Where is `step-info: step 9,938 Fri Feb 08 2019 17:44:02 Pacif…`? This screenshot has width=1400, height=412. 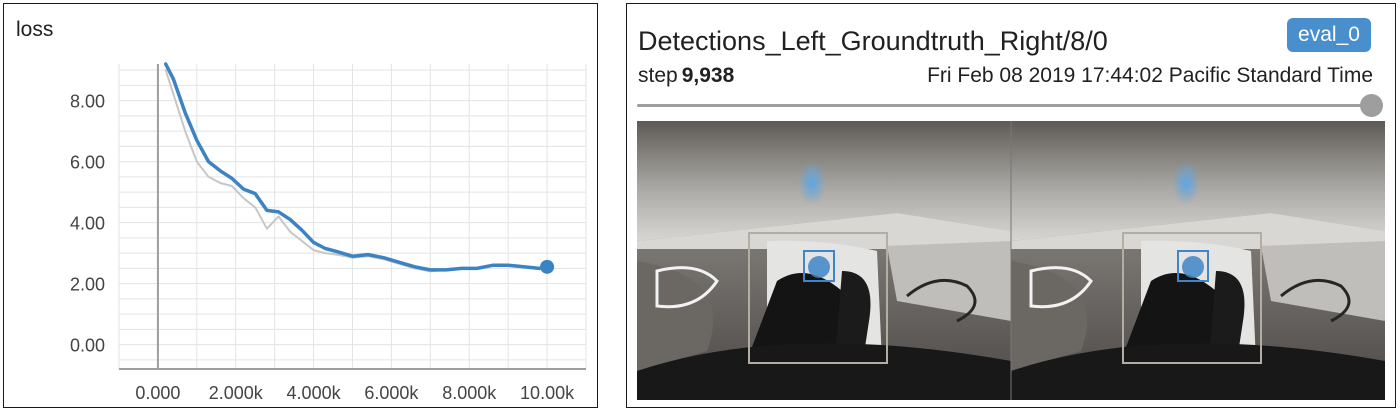 step-info: step 9,938 Fri Feb 08 2019 17:44:02 Pacif… is located at coordinates (1005, 76).